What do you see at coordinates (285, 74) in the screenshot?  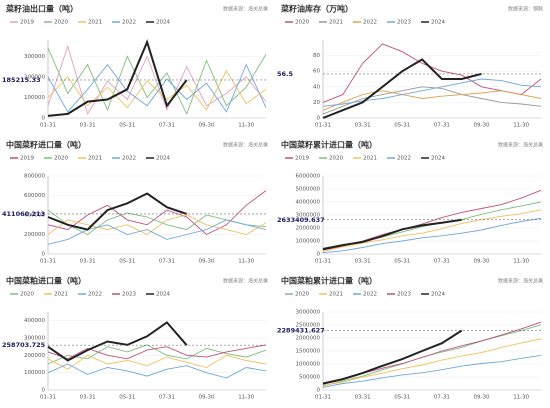 I see `highlight-label: 56.5` at bounding box center [285, 74].